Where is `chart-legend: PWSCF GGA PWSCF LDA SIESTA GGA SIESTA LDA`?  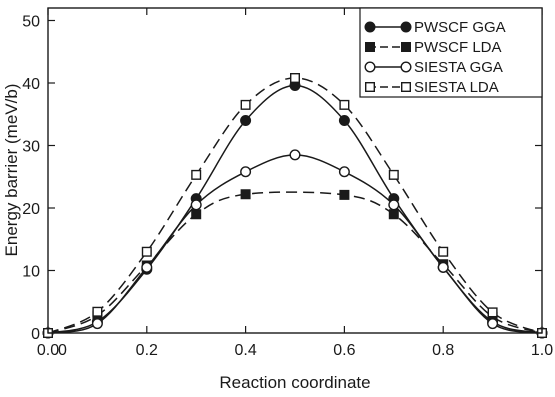
chart-legend: PWSCF GGA PWSCF LDA SIESTA GGA SIESTA LDA is located at coordinates (451, 52).